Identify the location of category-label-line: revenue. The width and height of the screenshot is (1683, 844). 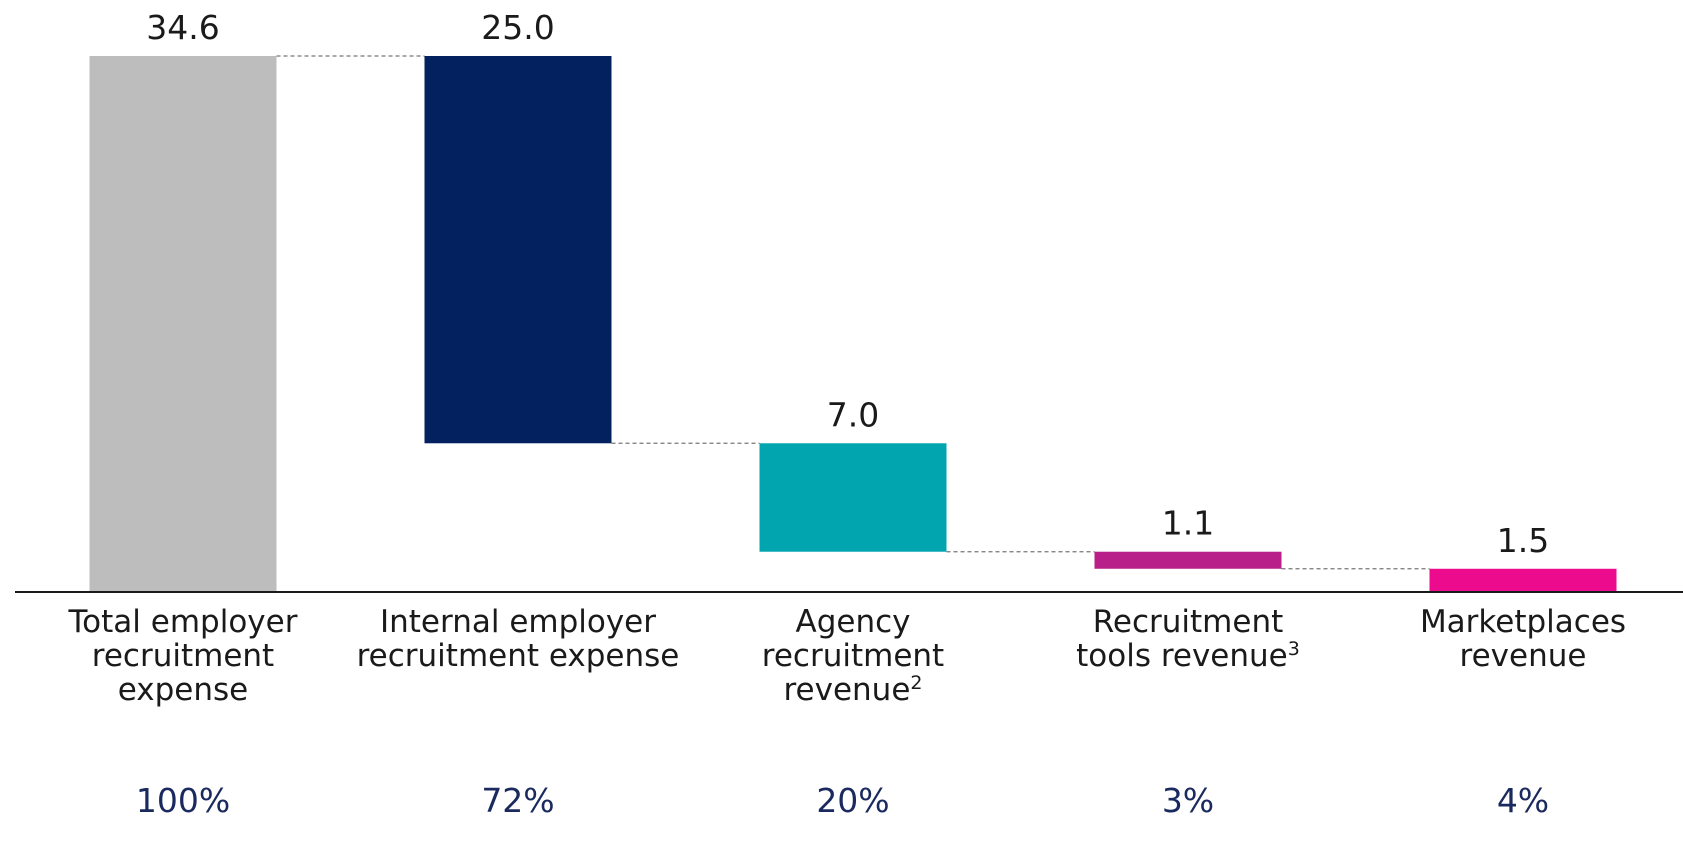
(1523, 656).